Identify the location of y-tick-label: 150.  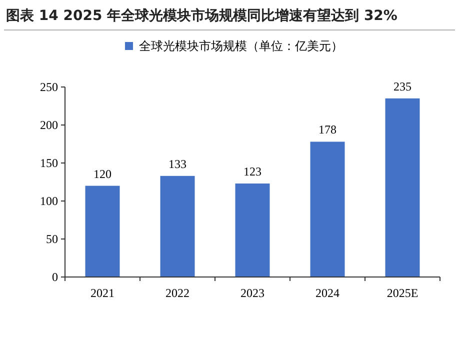
(49, 163).